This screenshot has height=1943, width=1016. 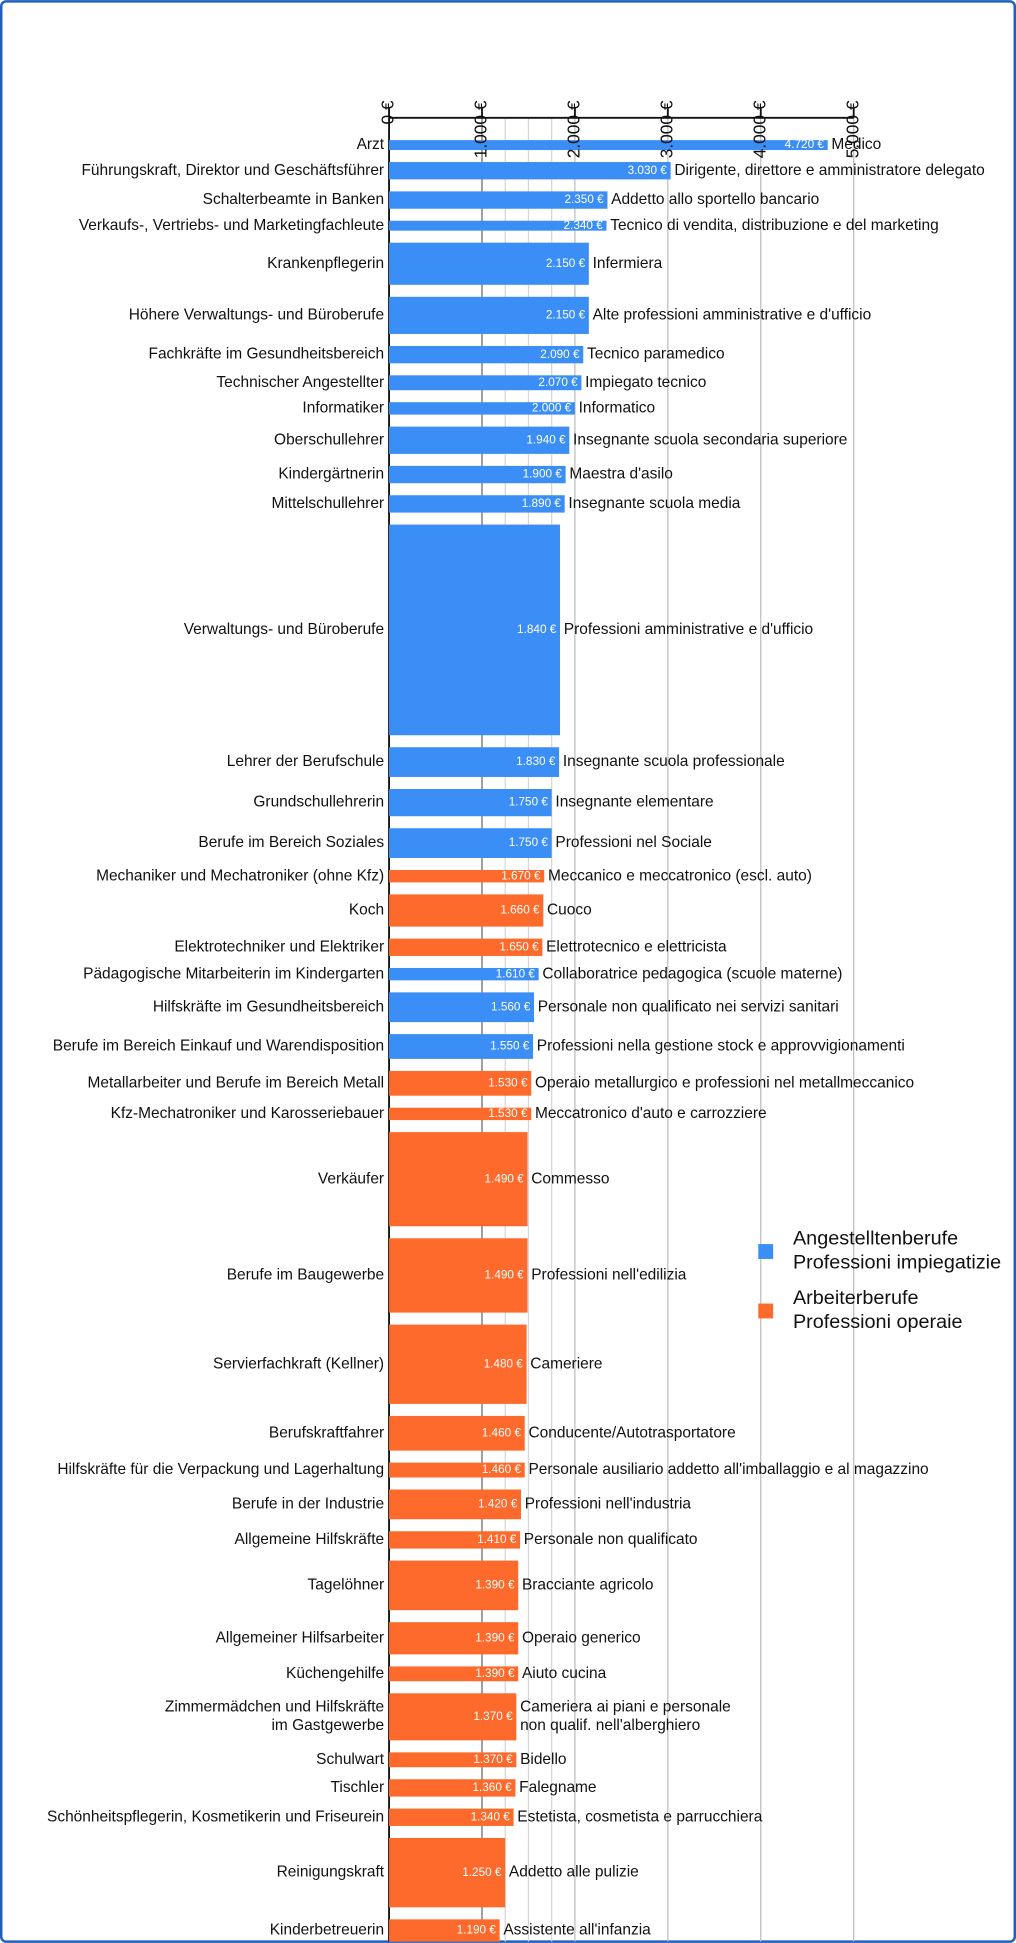 I want to click on secondary-label: Estetista, cosmetista e parrucchiera, so click(x=639, y=1816).